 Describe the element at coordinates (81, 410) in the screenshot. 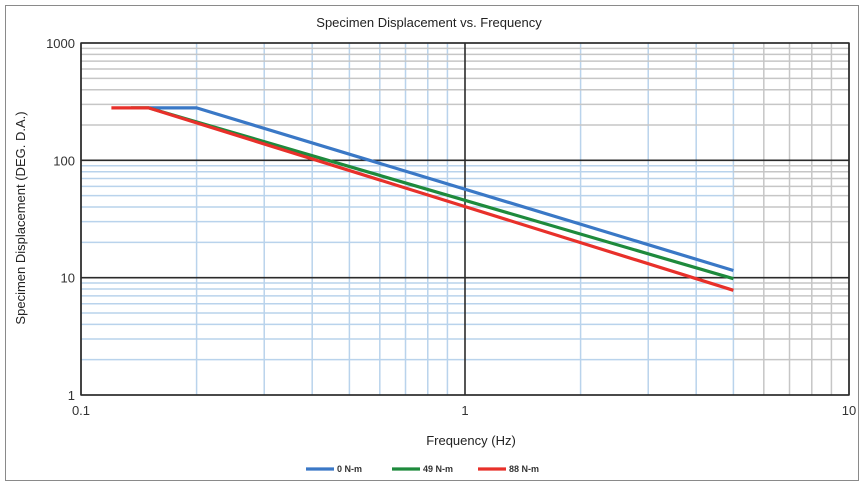

I see `x-tick-label: 0.1` at that location.